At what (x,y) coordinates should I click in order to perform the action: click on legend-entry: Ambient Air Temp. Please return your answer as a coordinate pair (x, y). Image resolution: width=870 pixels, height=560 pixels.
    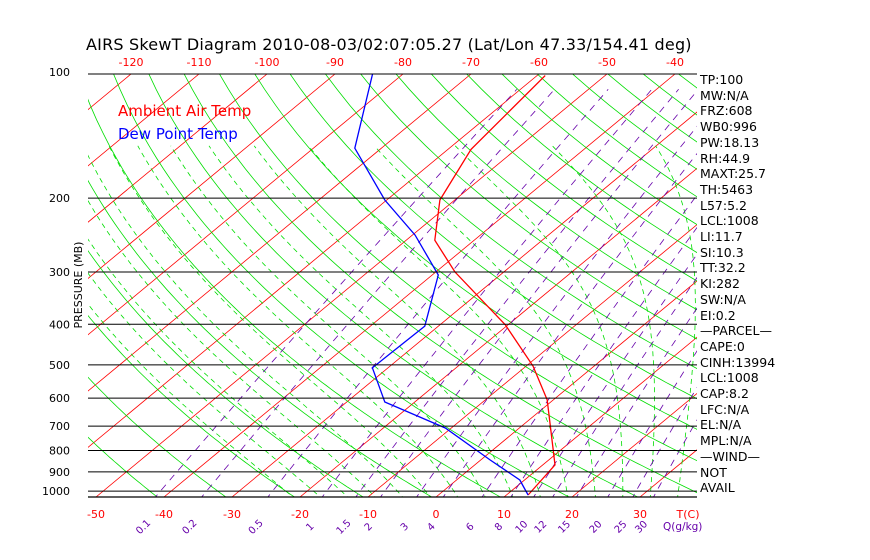
    Looking at the image, I should click on (184, 111).